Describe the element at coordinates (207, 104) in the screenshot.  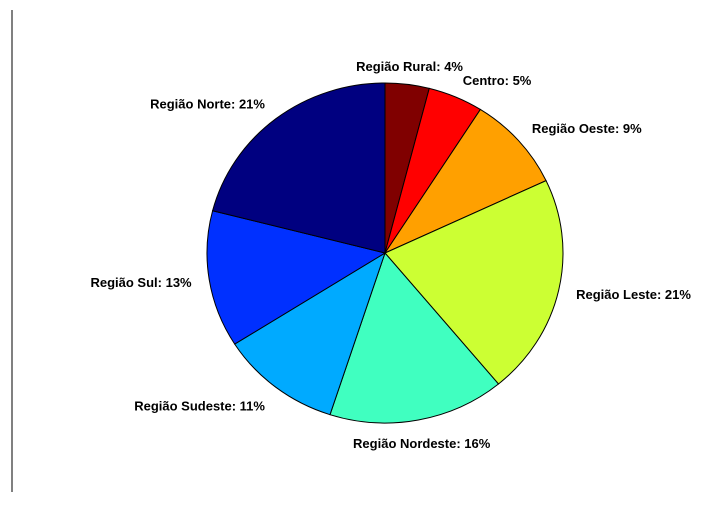
I see `slice-label: Região Norte: 21%` at that location.